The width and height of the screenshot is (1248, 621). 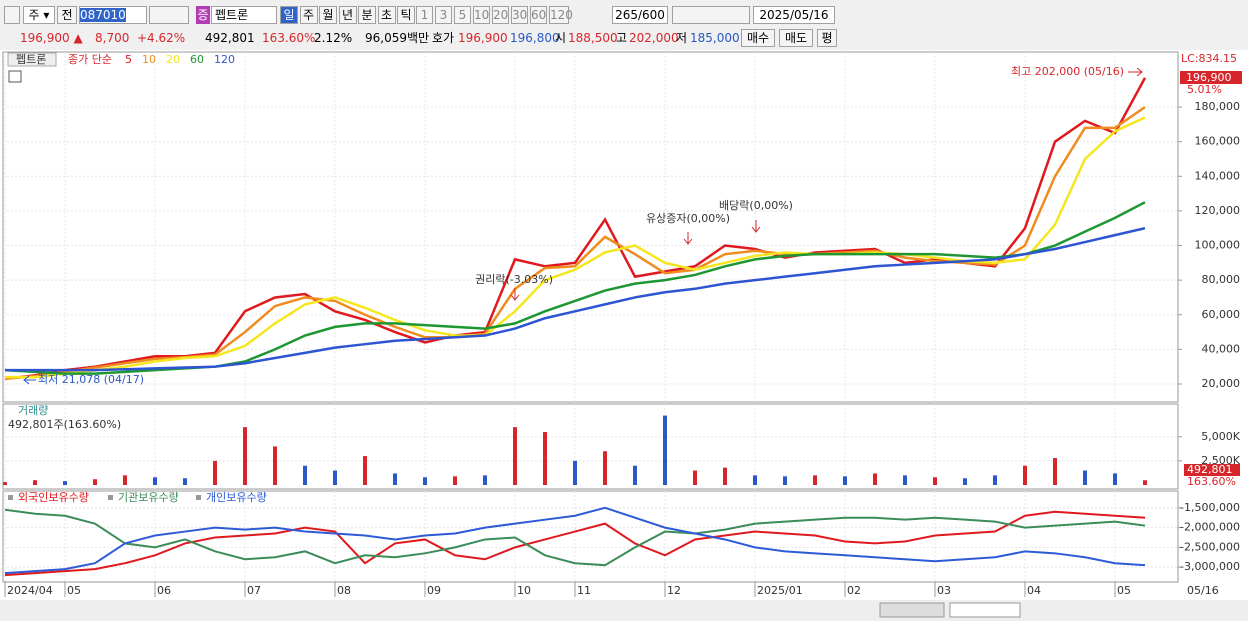 I want to click on right-label: 5.01%, so click(x=1204, y=89).